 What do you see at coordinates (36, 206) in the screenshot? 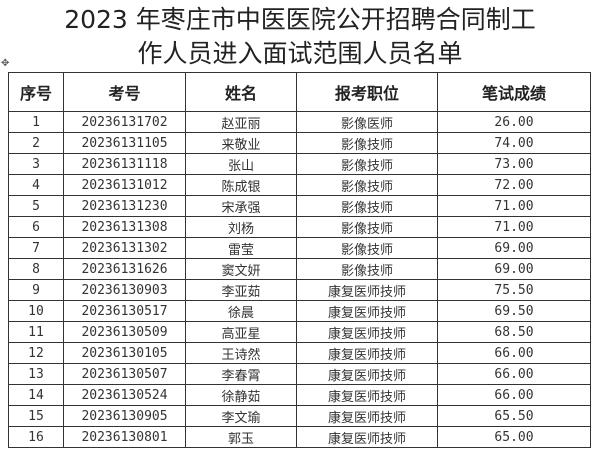
I see `row-index: 5` at bounding box center [36, 206].